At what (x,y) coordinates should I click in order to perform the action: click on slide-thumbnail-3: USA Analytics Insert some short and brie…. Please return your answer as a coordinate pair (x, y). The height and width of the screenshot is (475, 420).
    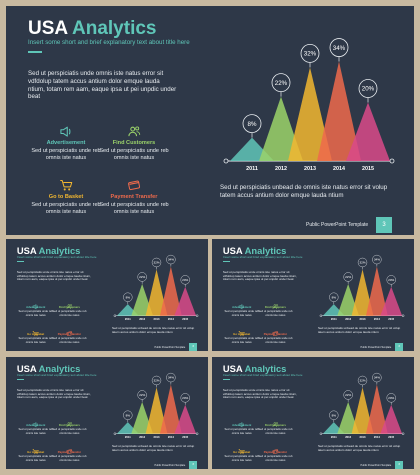
    Looking at the image, I should click on (107, 413).